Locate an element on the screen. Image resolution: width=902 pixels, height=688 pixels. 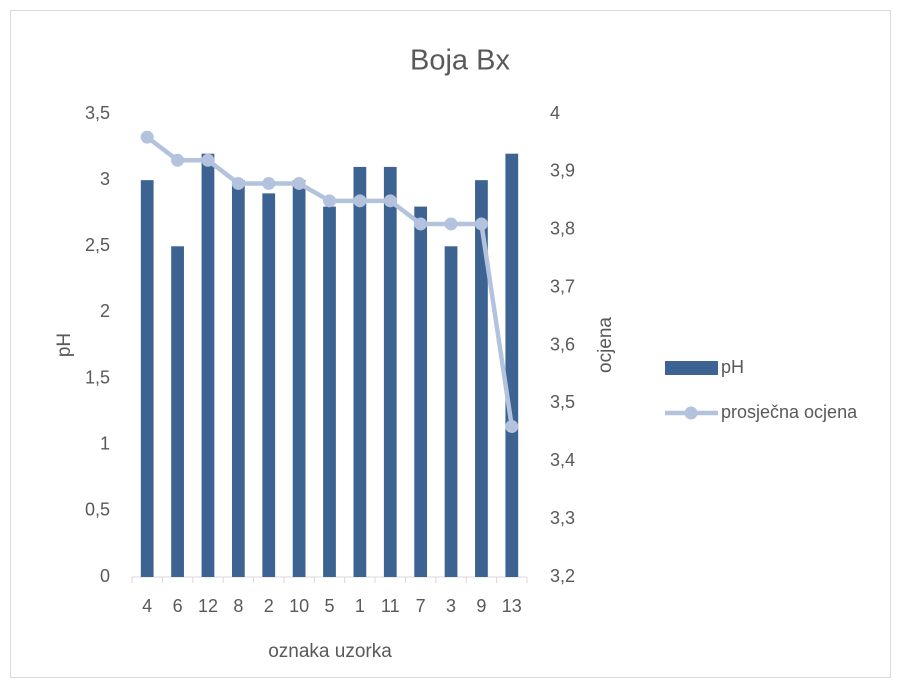
x-tick-label: 3 is located at coordinates (451, 606).